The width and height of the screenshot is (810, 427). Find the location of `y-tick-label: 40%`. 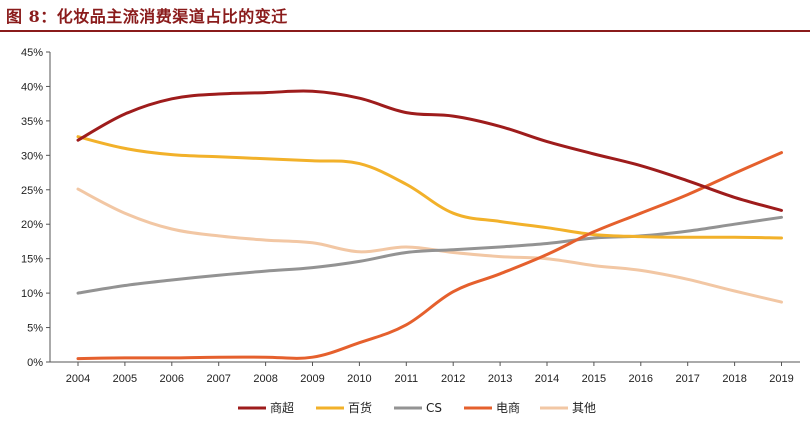

y-tick-label: 40% is located at coordinates (32, 87).